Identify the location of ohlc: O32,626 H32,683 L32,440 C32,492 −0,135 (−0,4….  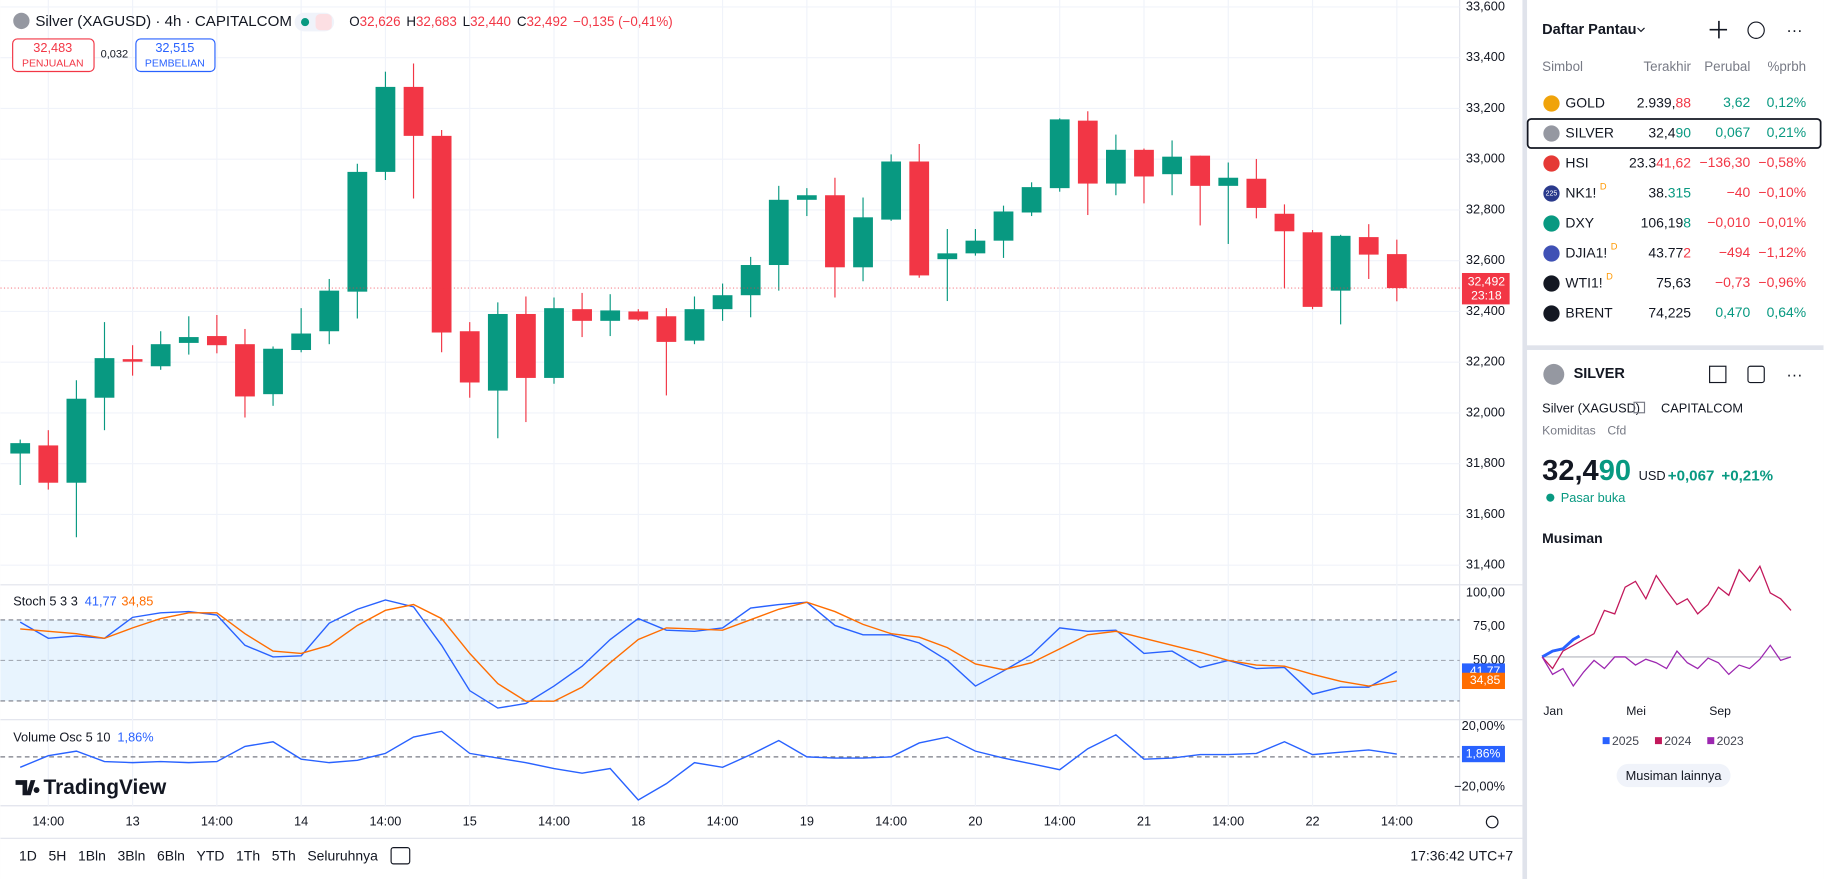
(510, 21).